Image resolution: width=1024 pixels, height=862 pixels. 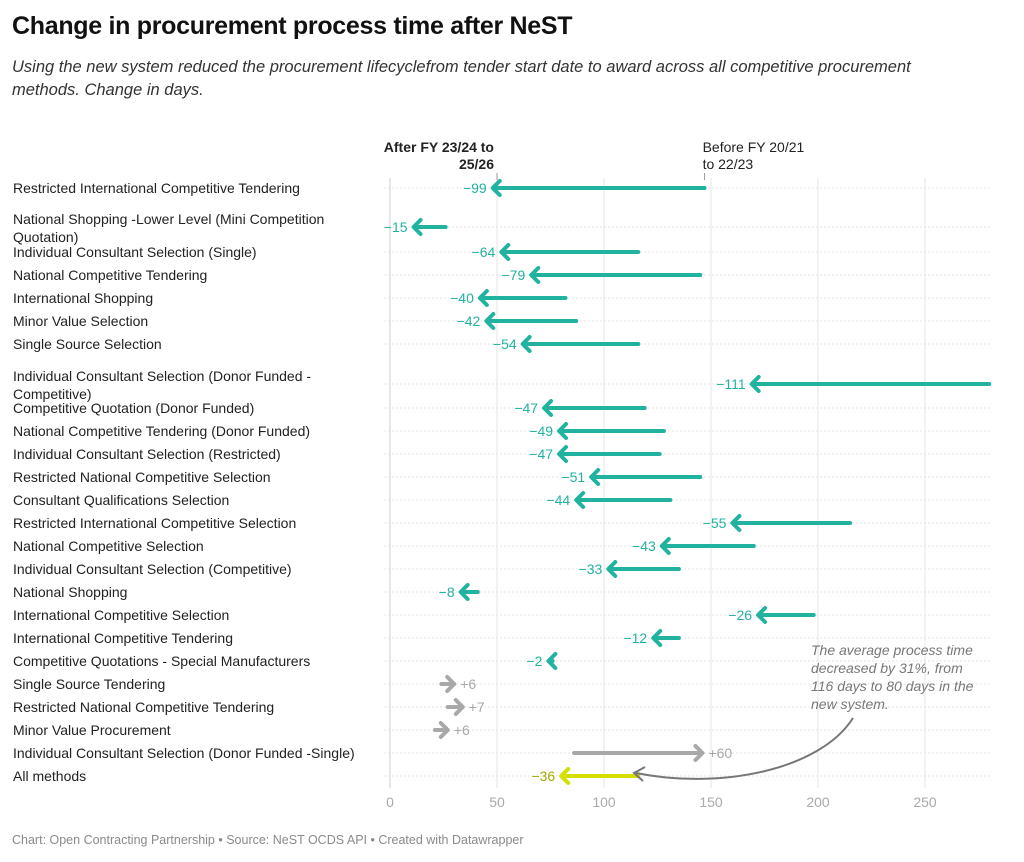 I want to click on row-label: All methods, so click(x=49, y=776).